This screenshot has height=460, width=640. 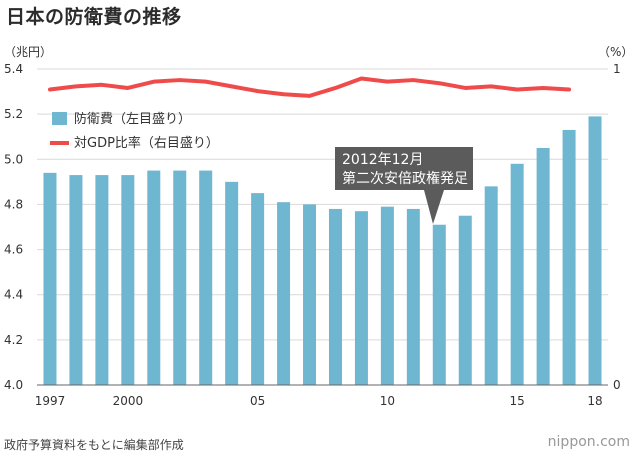 I want to click on ratio-line, so click(x=309, y=87).